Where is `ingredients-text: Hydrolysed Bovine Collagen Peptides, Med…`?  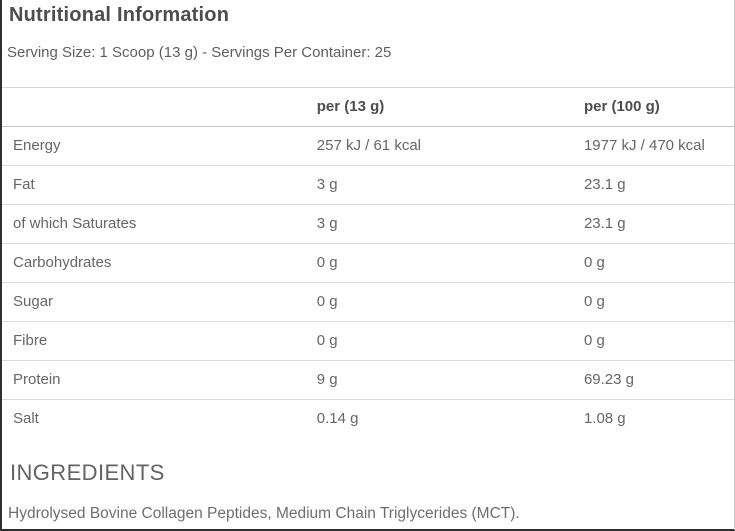
ingredients-text: Hydrolysed Bovine Collagen Peptides, Med… is located at coordinates (264, 513).